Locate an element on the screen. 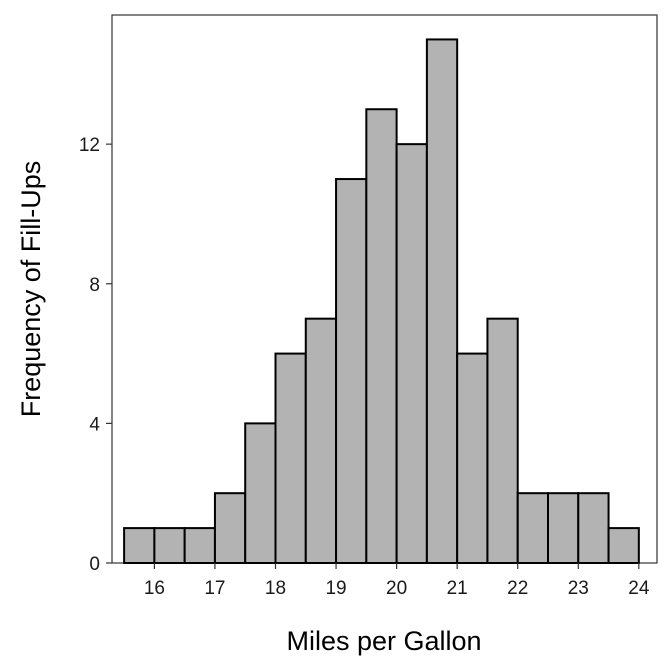 The width and height of the screenshot is (672, 672). x-tick-label: 20 is located at coordinates (396, 588).